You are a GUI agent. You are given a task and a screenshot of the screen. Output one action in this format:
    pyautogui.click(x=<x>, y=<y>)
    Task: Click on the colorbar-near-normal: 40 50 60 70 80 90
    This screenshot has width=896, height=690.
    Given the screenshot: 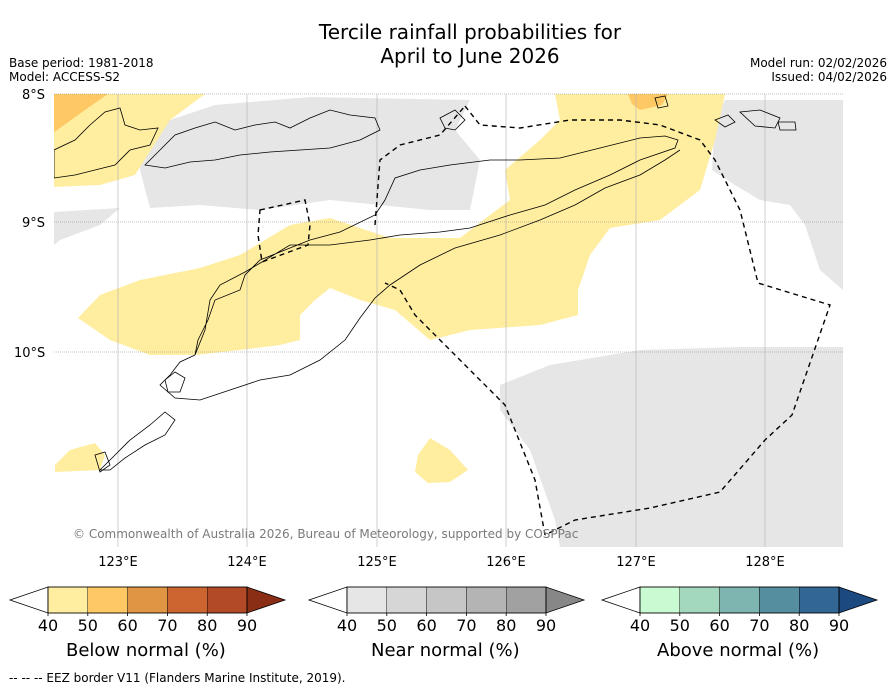 What is the action you would take?
    pyautogui.click(x=446, y=610)
    